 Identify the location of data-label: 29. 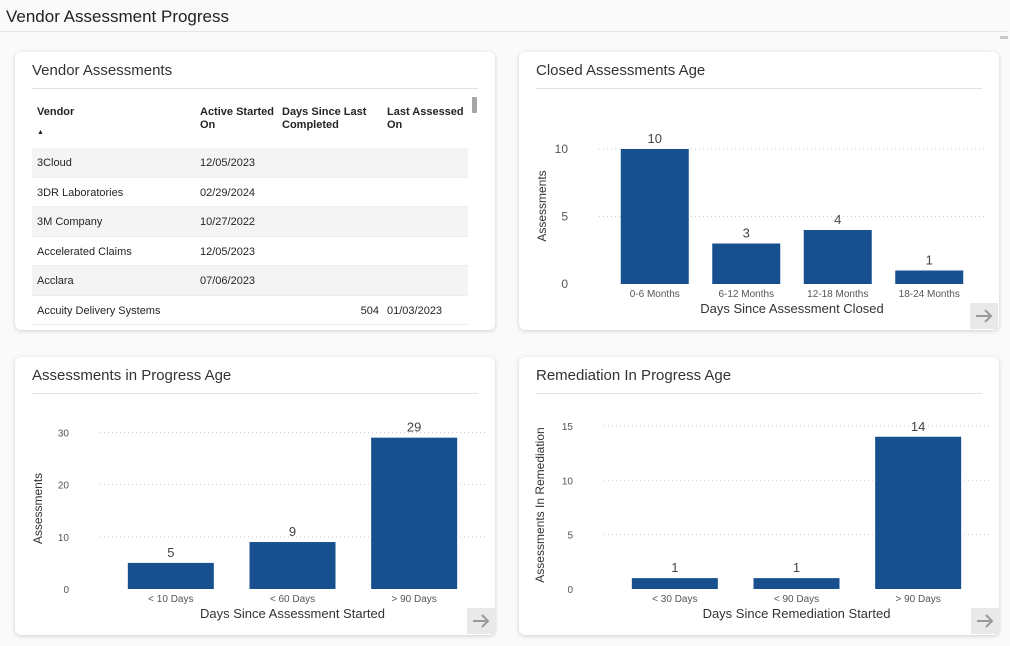
(414, 427).